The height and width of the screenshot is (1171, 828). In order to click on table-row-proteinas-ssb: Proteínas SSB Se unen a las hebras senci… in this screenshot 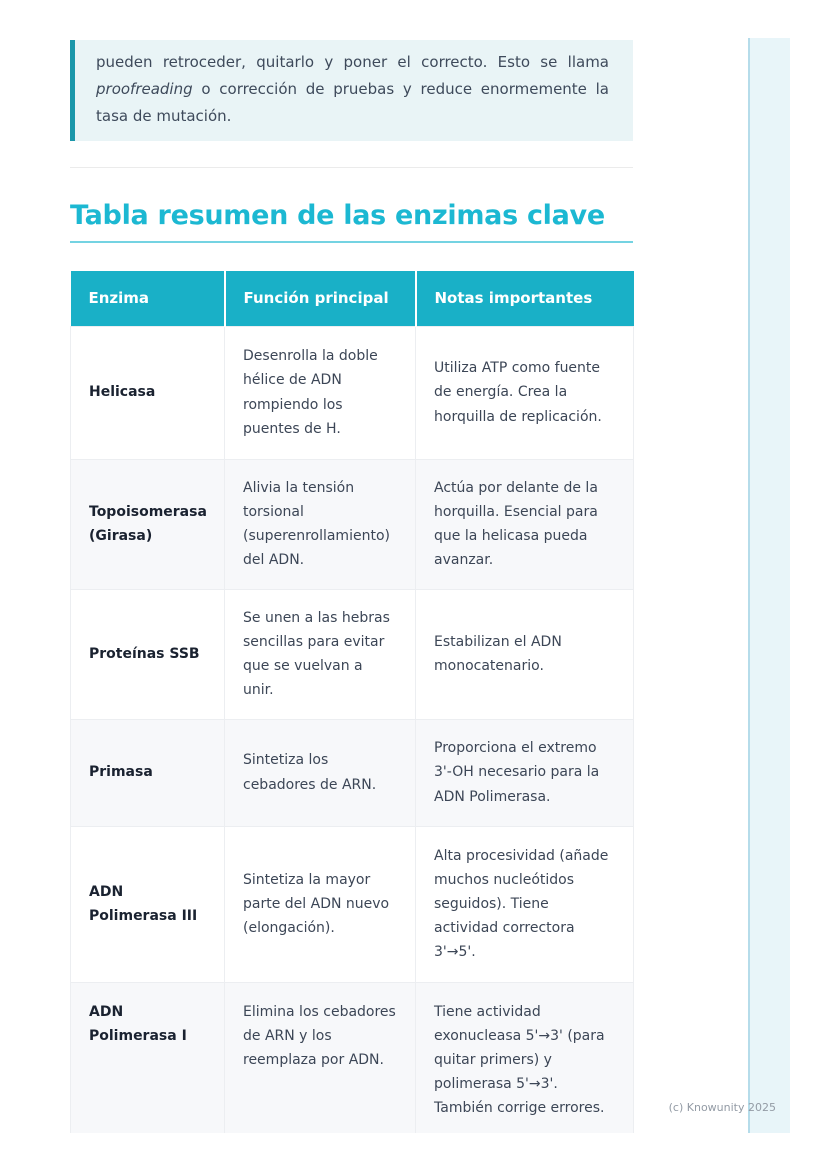, I will do `click(352, 654)`.